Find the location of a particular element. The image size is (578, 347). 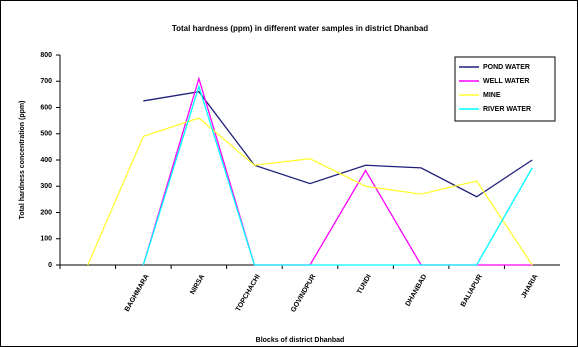

y-axis-title: Total hardness concentration (ppm) is located at coordinates (22, 160).